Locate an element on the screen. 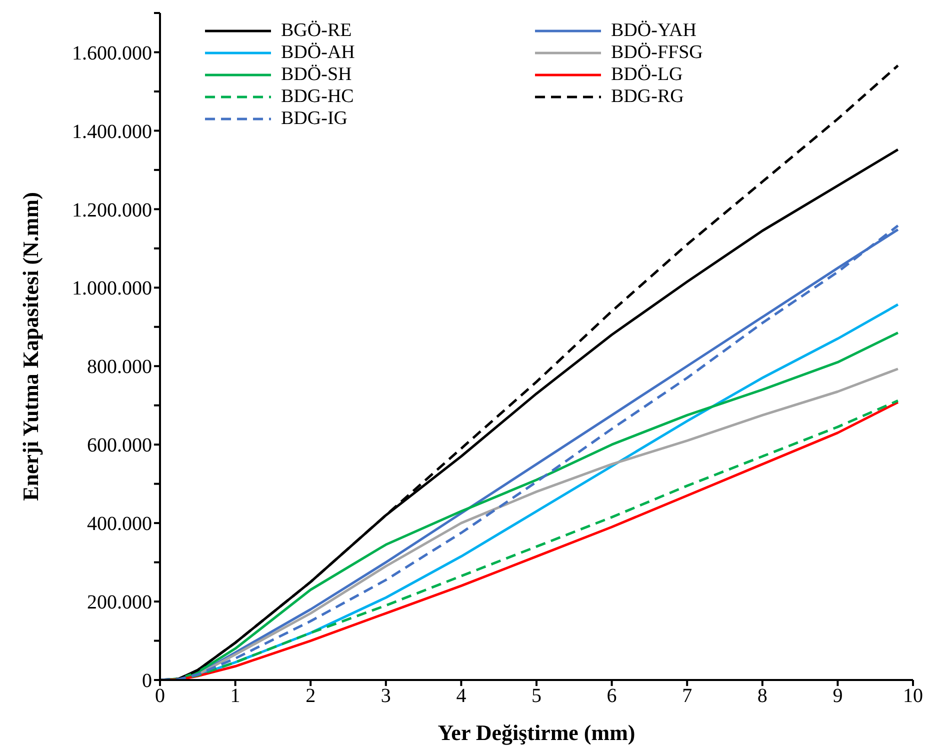  y-tick-label: 1.200.000 is located at coordinates (112, 210).